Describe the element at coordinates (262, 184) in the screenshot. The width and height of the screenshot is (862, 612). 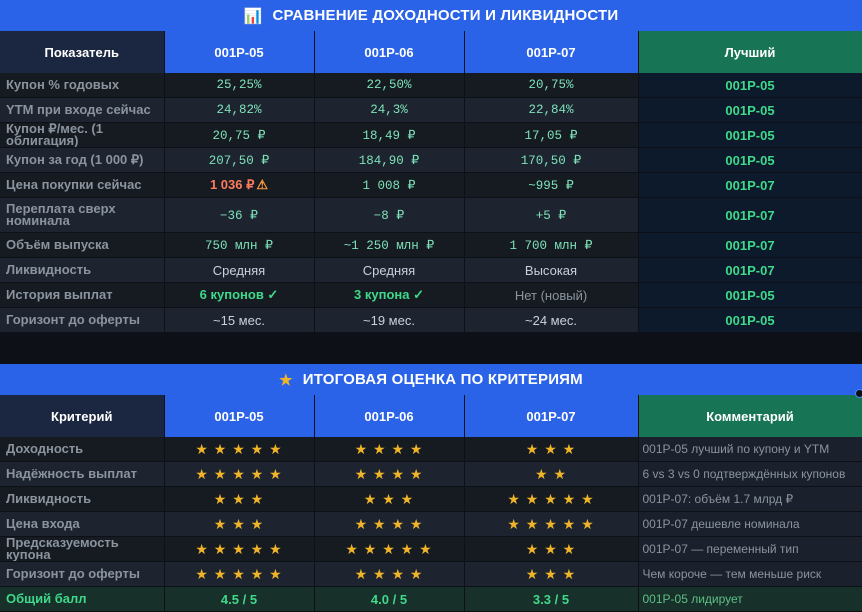
I see `warning-icon: ⚠` at that location.